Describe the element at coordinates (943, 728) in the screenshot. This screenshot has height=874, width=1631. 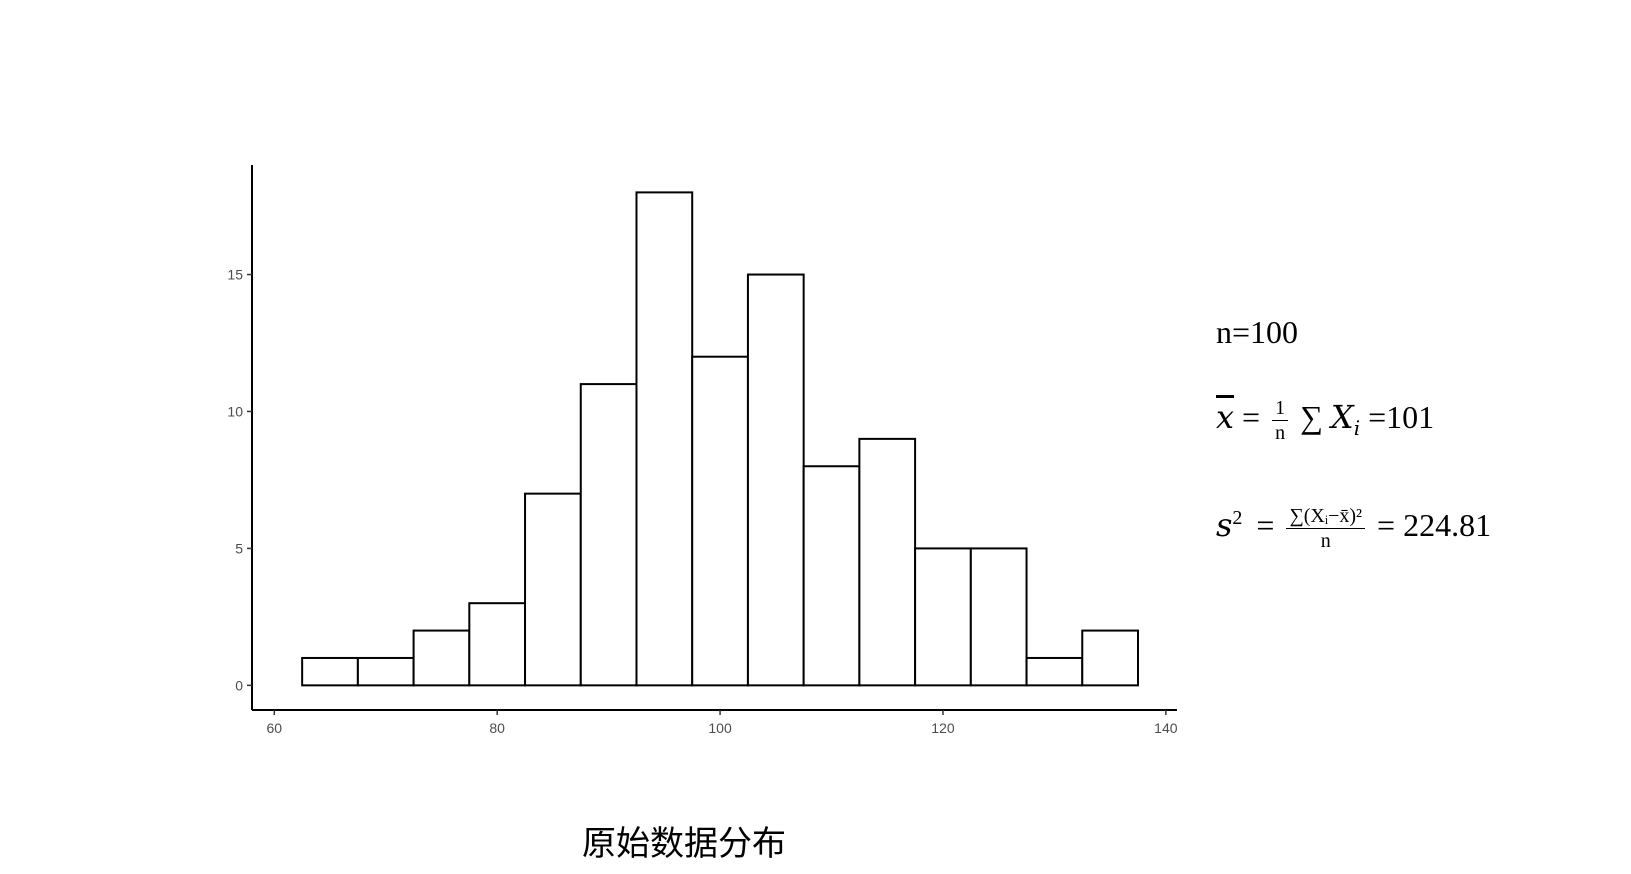
I see `x-tick-label-3: 120` at that location.